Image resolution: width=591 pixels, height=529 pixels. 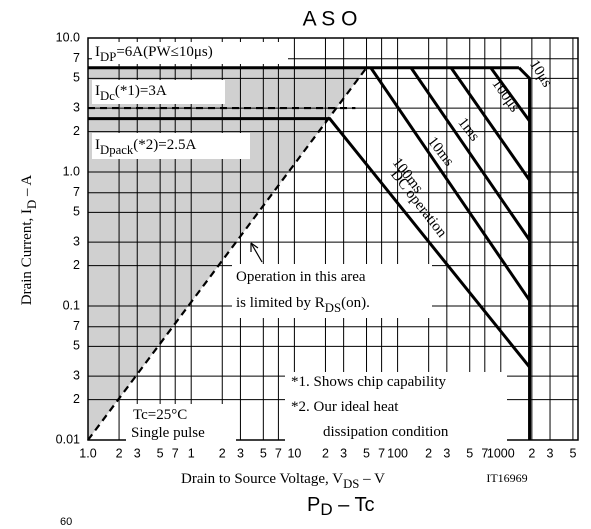 I want to click on text-part: dissipation condition, so click(x=386, y=432).